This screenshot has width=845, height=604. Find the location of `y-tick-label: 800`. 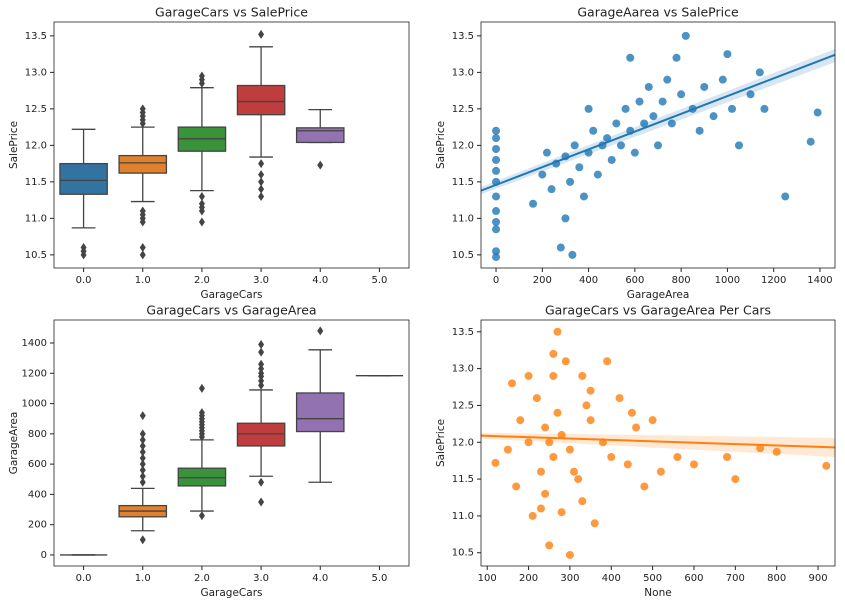

y-tick-label: 800 is located at coordinates (37, 434).